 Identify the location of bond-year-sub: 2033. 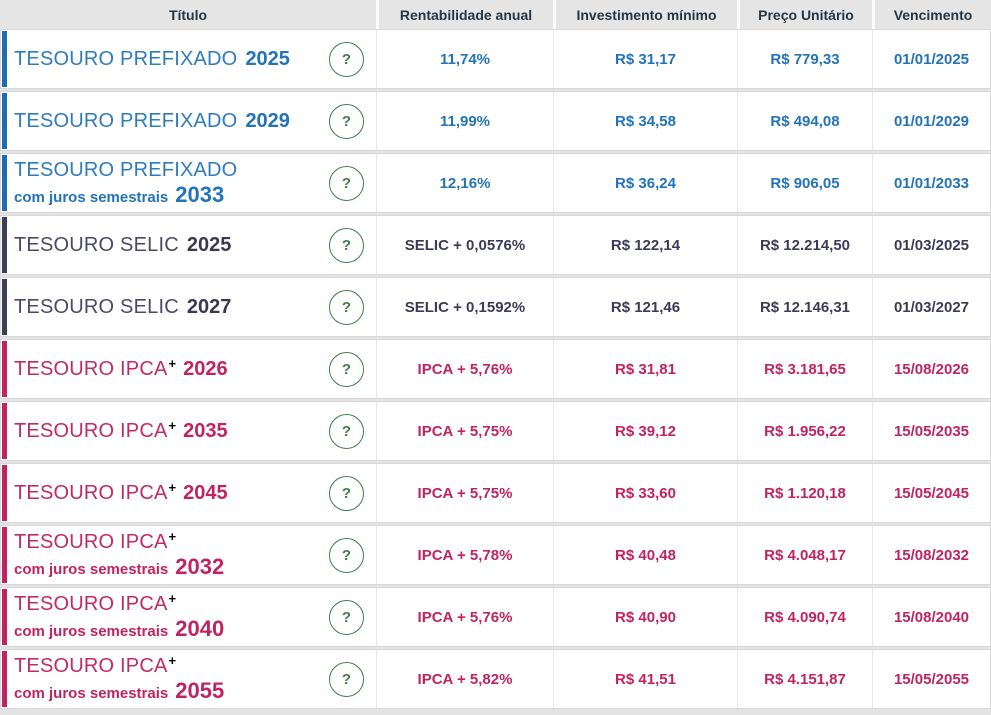
(200, 194).